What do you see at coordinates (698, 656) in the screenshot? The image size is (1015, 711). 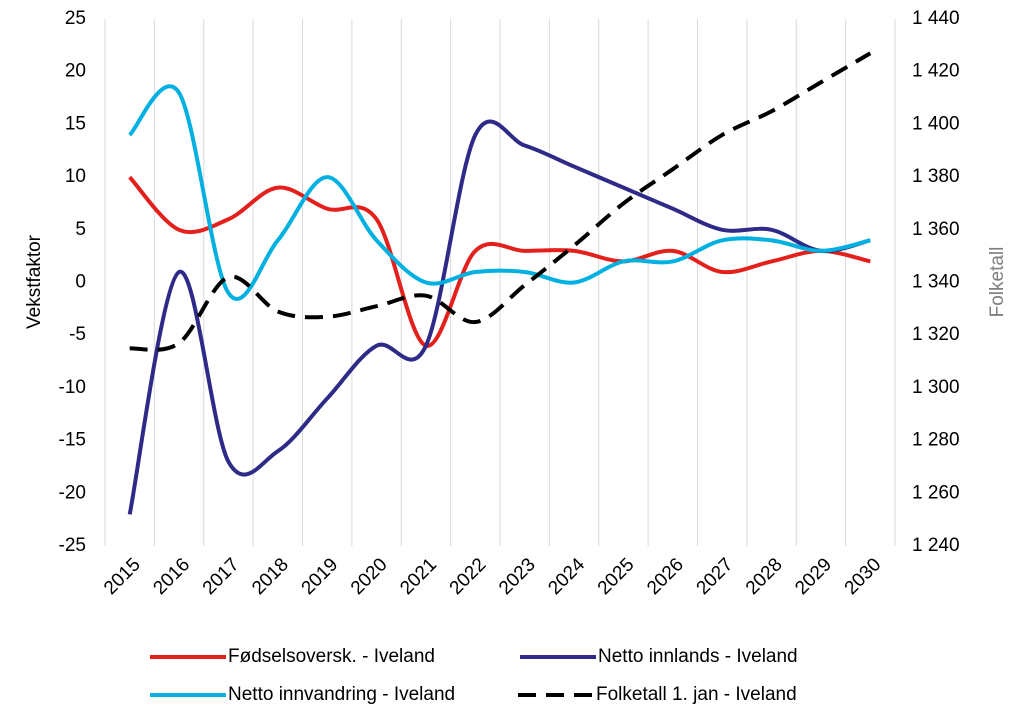 I see `legend-label: Netto innlands - Iveland` at bounding box center [698, 656].